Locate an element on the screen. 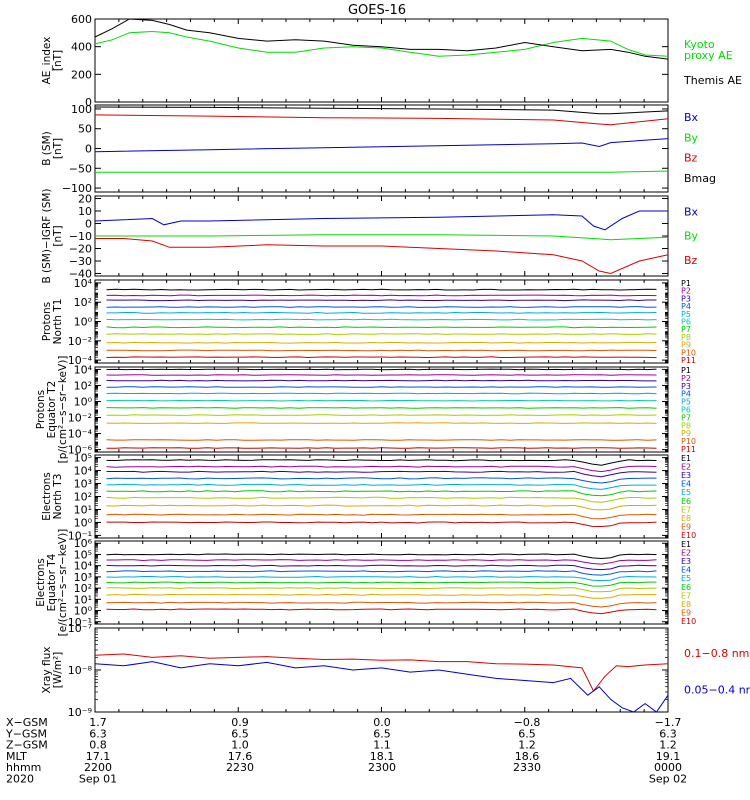  x-tick-value: 6.3 is located at coordinates (98, 733).